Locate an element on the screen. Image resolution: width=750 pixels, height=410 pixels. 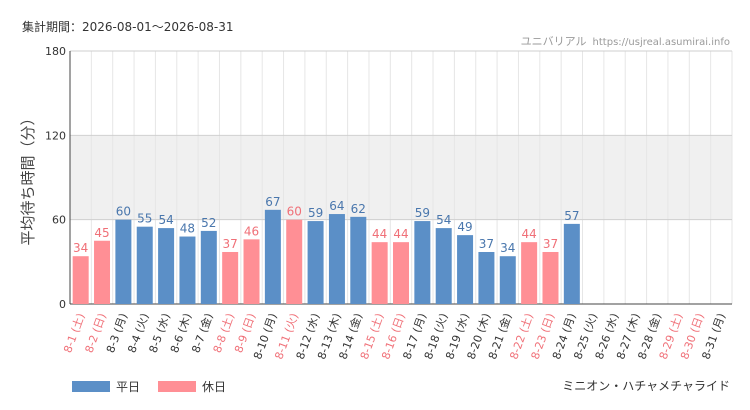
value-label: 67 is located at coordinates (272, 202).